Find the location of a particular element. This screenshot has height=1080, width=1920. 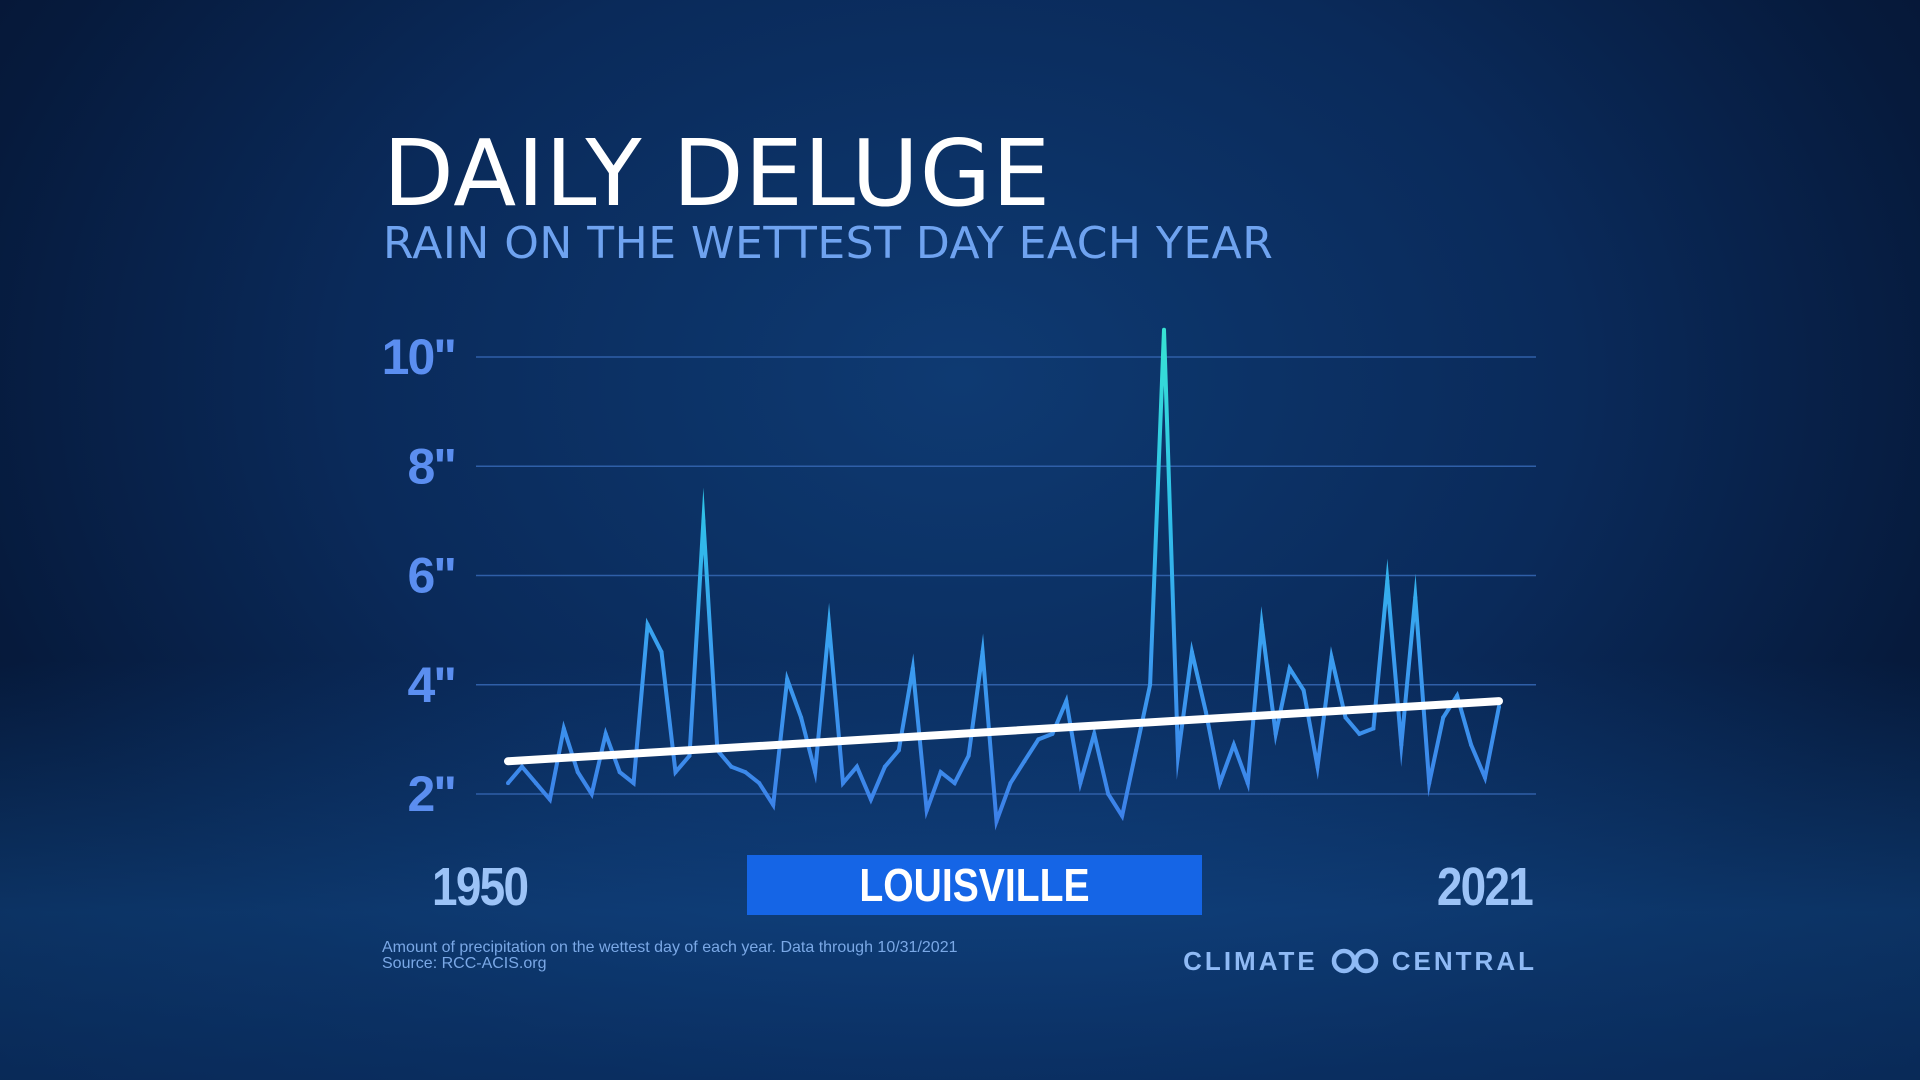

y-tick-label: 8" is located at coordinates (431, 466).